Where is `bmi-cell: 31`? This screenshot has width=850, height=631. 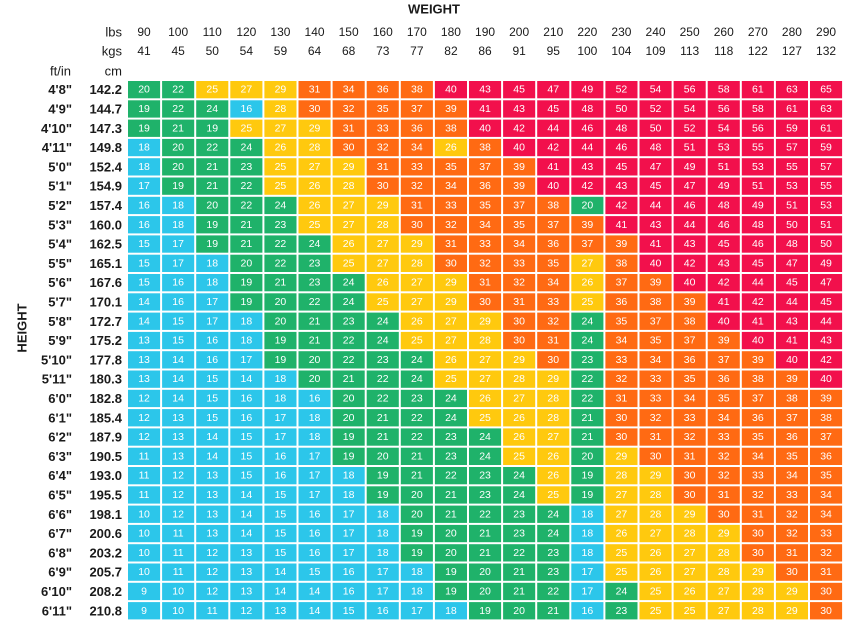 bmi-cell: 31 is located at coordinates (553, 340).